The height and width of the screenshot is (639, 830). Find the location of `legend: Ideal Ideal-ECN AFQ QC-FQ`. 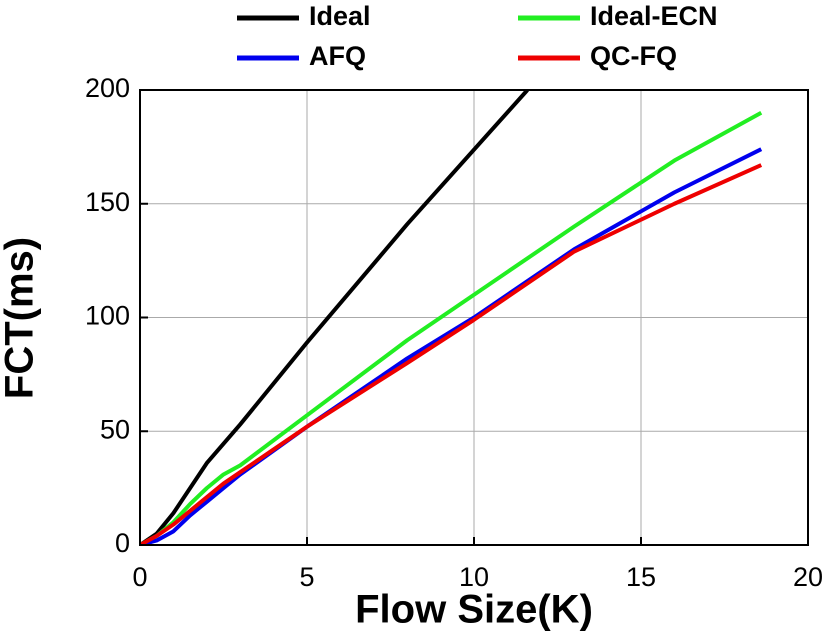

legend: Ideal Ideal-ECN AFQ QC-FQ is located at coordinates (477, 36).